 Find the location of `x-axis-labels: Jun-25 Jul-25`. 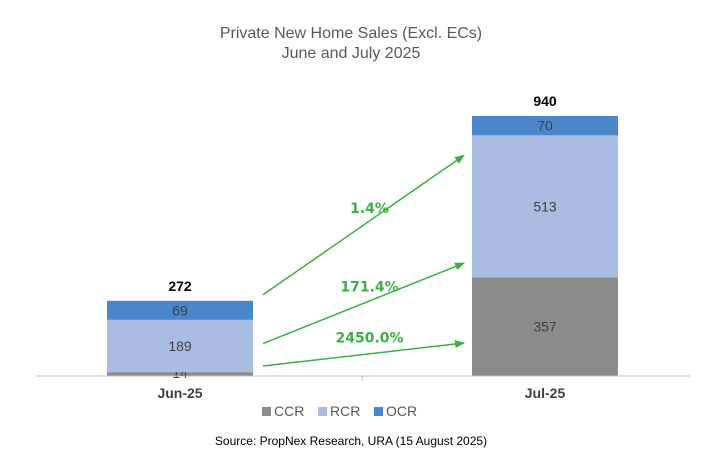

x-axis-labels: Jun-25 Jul-25 is located at coordinates (361, 388).